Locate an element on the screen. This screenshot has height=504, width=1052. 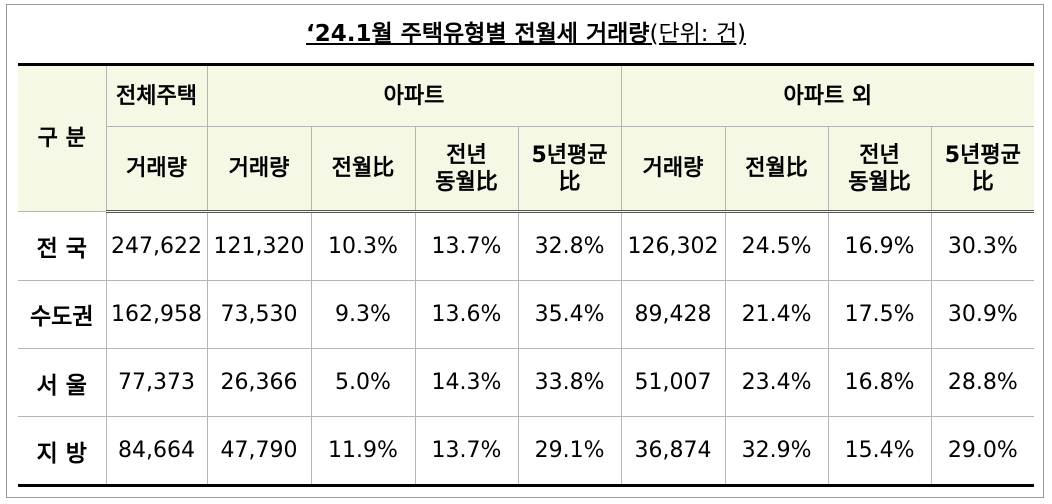
title-main: ‘24.1월 주택유형별 전월세 거래량 is located at coordinates (478, 34).